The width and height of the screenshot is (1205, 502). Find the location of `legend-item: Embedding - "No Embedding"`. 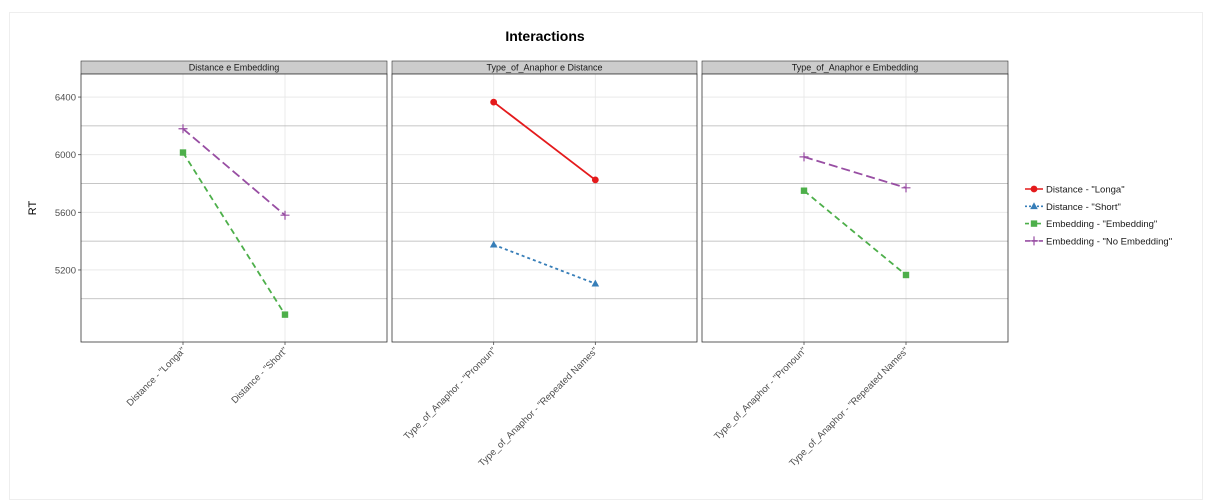

legend-item: Embedding - "No Embedding" is located at coordinates (1098, 241).